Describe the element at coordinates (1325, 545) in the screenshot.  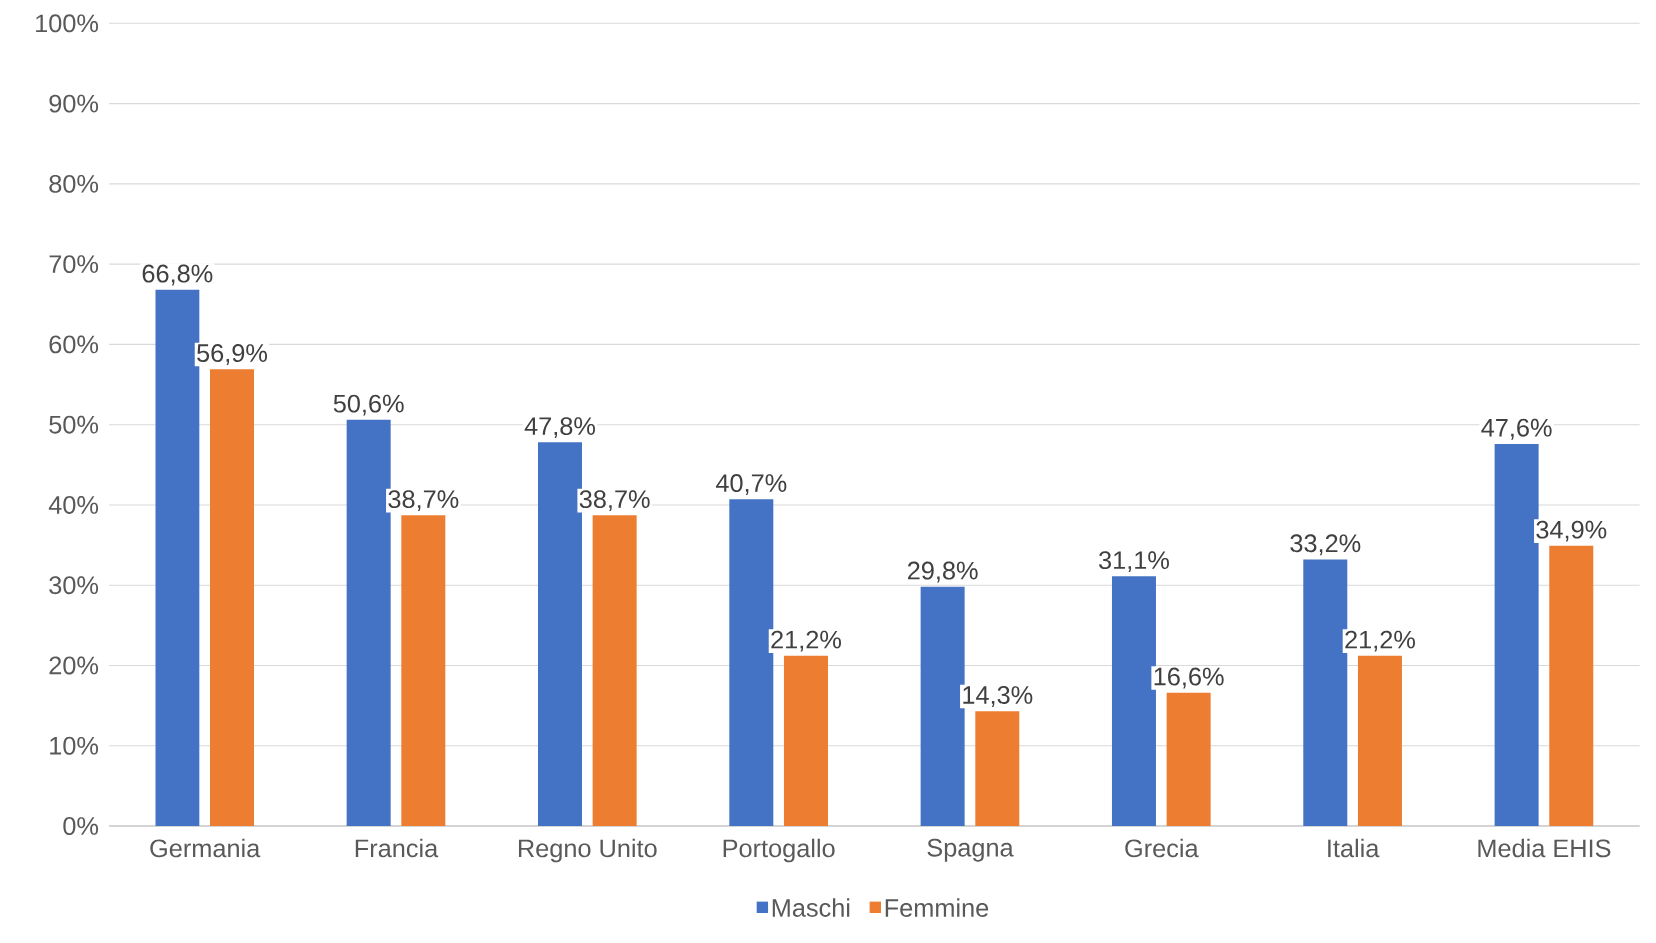
I see `data-label: 33,2%` at that location.